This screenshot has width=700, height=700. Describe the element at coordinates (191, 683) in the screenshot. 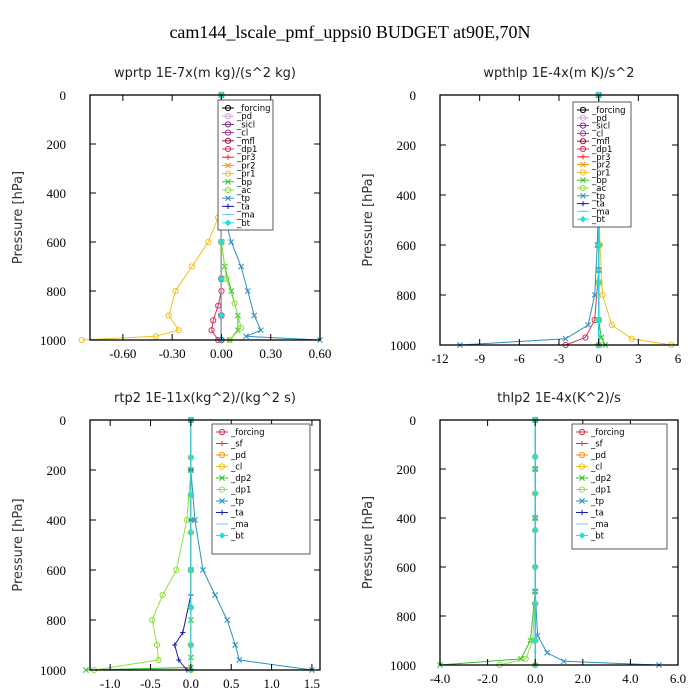

I see `x-tick-label: 0.0` at that location.